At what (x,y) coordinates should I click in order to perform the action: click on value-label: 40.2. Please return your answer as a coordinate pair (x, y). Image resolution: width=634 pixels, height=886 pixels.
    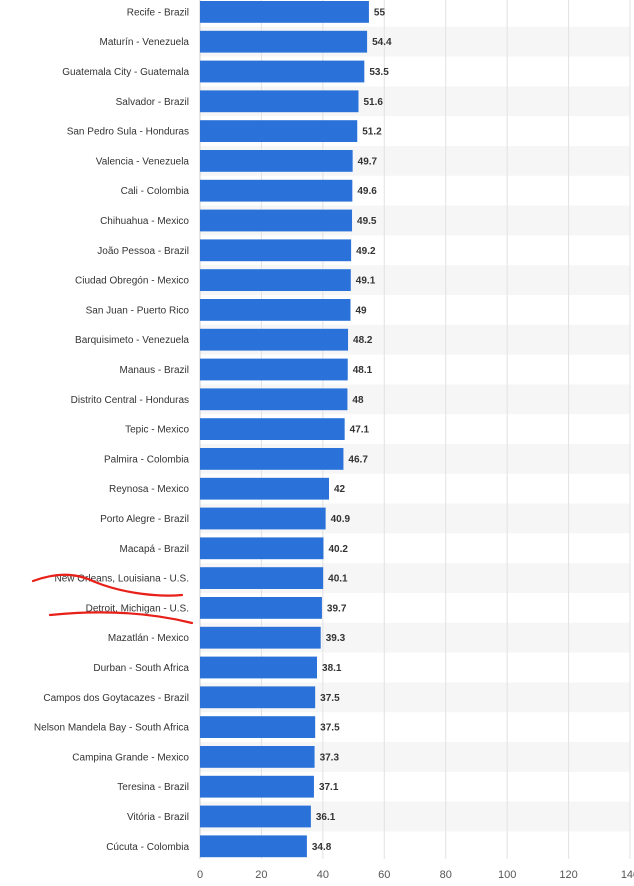
    Looking at the image, I should click on (338, 549).